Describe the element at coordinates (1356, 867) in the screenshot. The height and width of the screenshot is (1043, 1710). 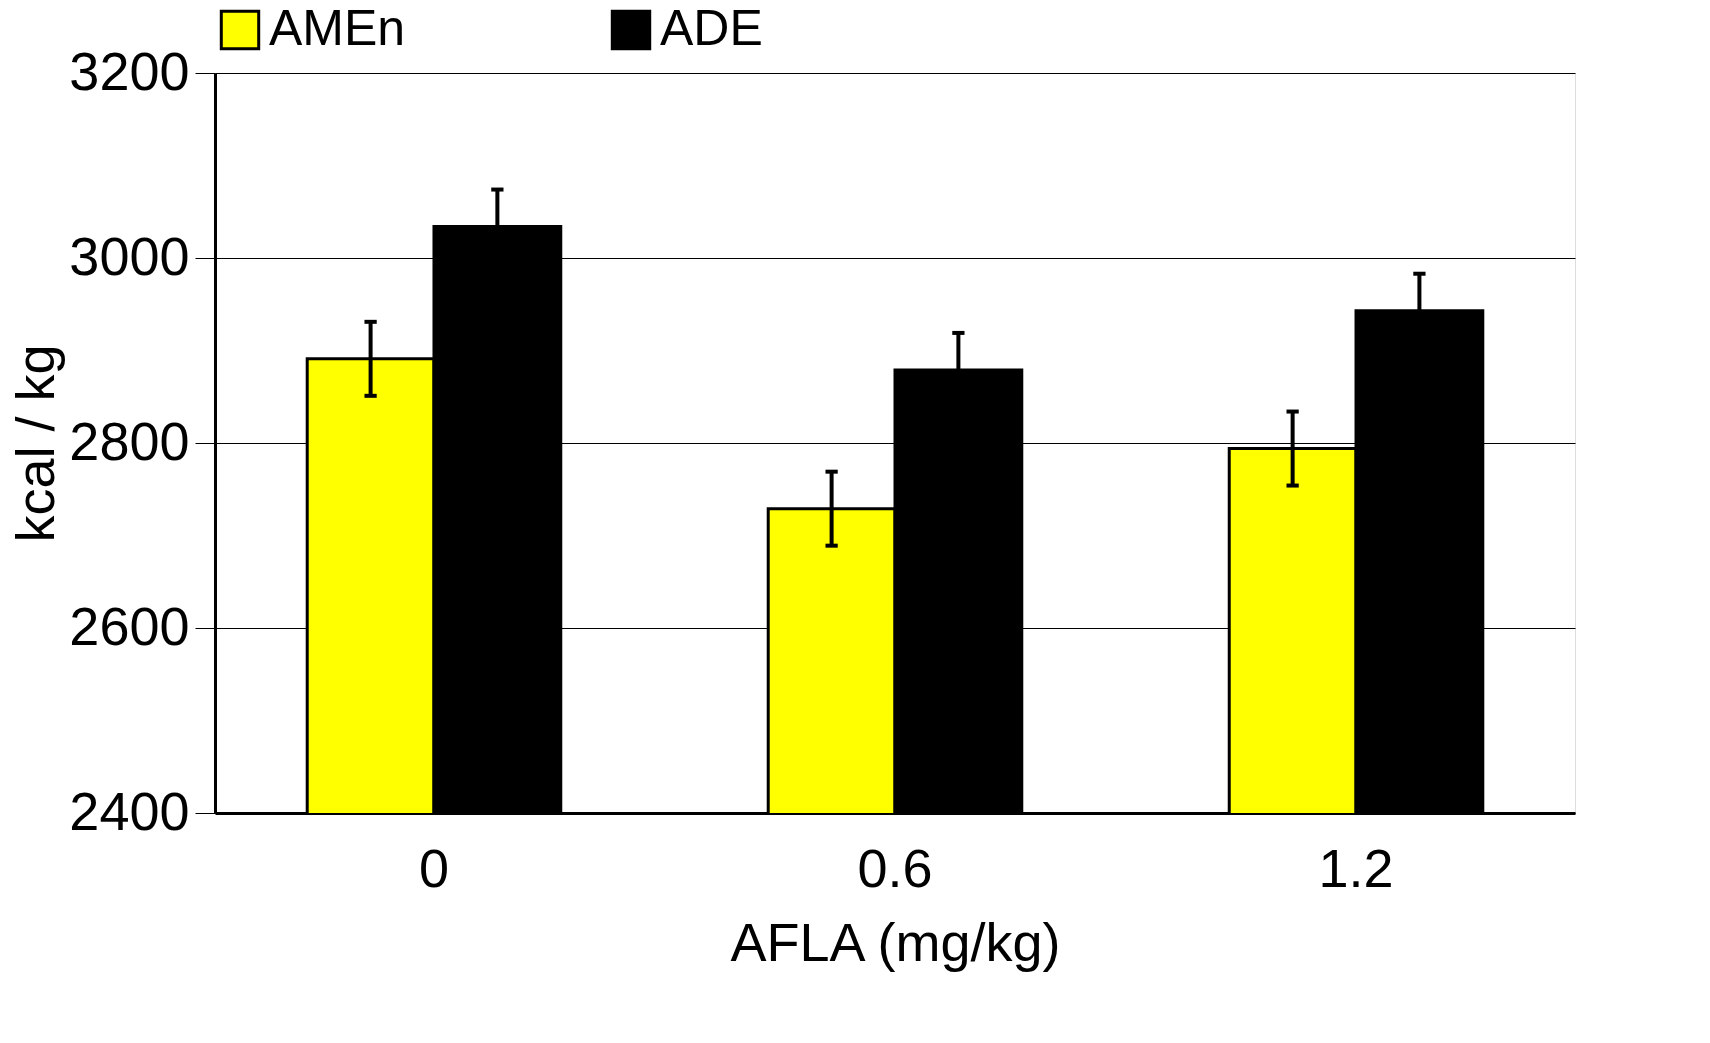
I see `x-tick-label: 1.2` at that location.